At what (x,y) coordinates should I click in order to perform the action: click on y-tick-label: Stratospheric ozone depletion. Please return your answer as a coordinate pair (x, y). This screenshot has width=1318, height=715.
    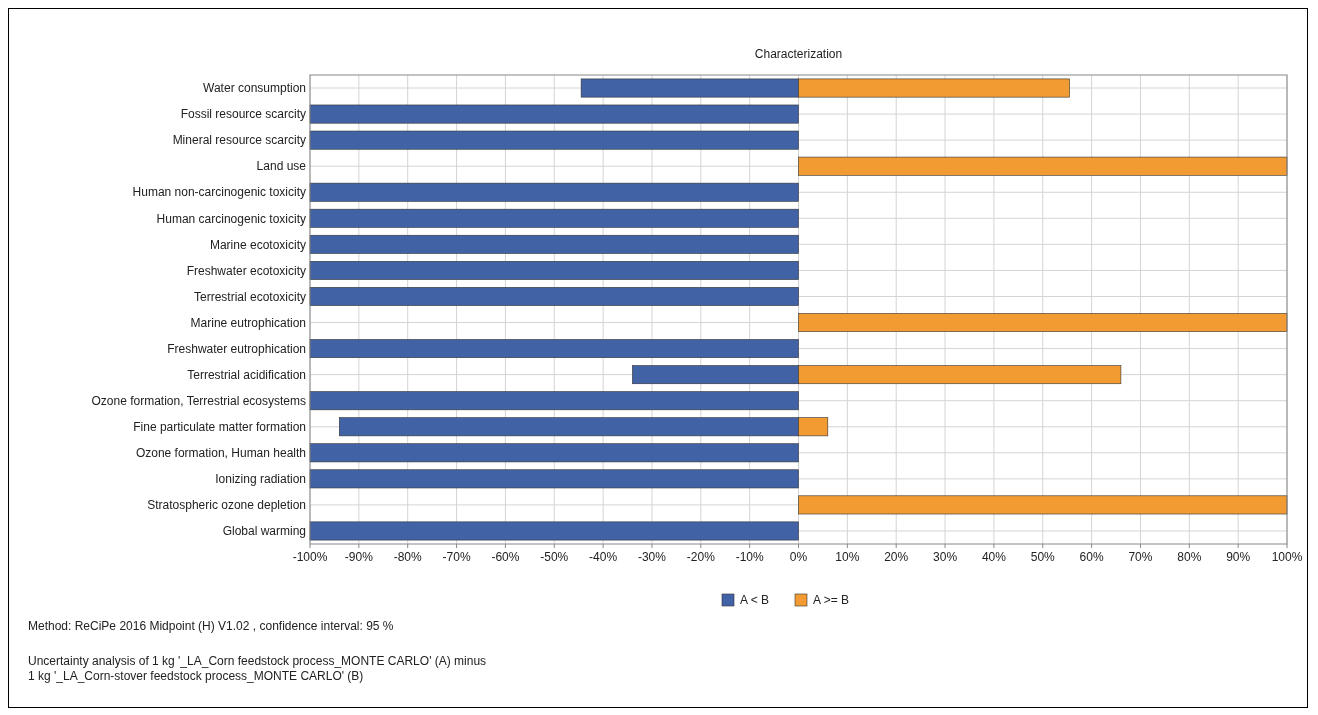
    Looking at the image, I should click on (226, 505).